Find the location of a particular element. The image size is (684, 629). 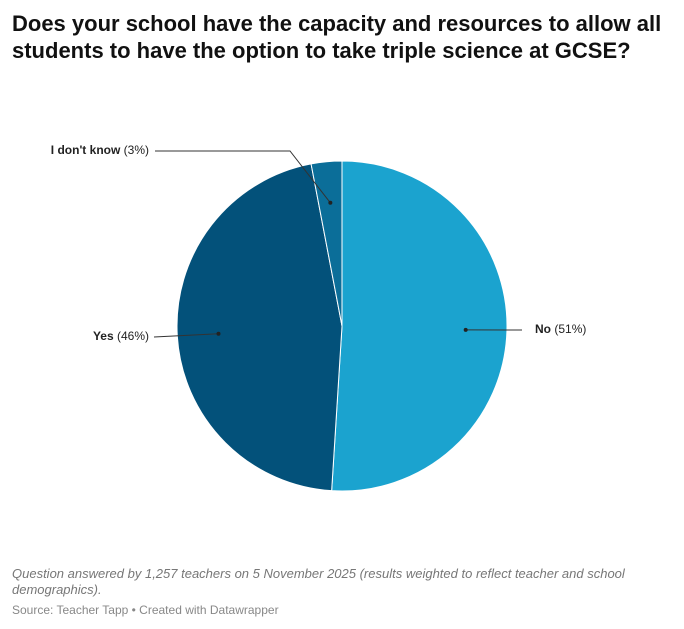

slice-label: Yes (46%) is located at coordinates (121, 336).